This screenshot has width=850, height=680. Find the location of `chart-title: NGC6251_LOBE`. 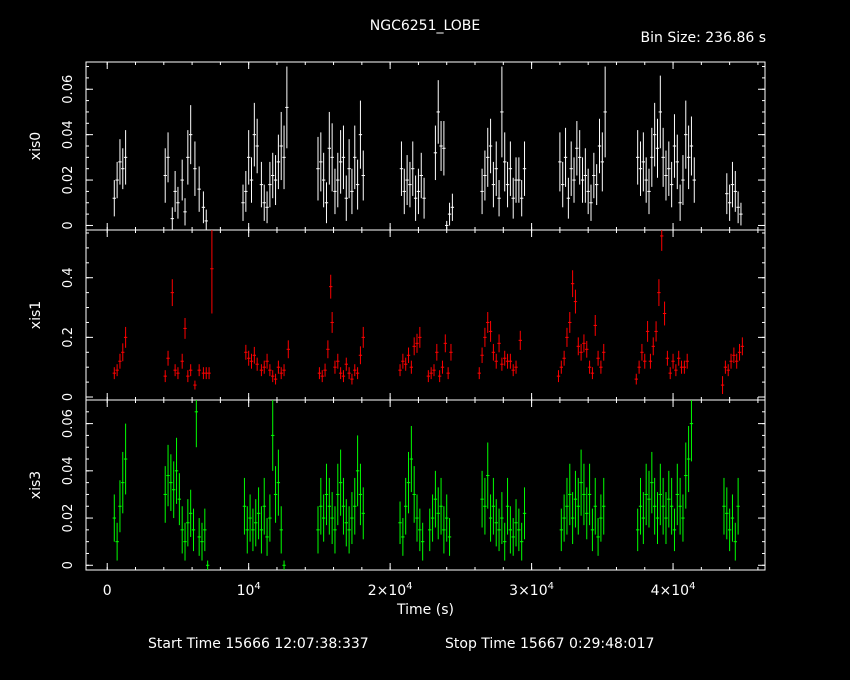

chart-title: NGC6251_LOBE is located at coordinates (425, 26).